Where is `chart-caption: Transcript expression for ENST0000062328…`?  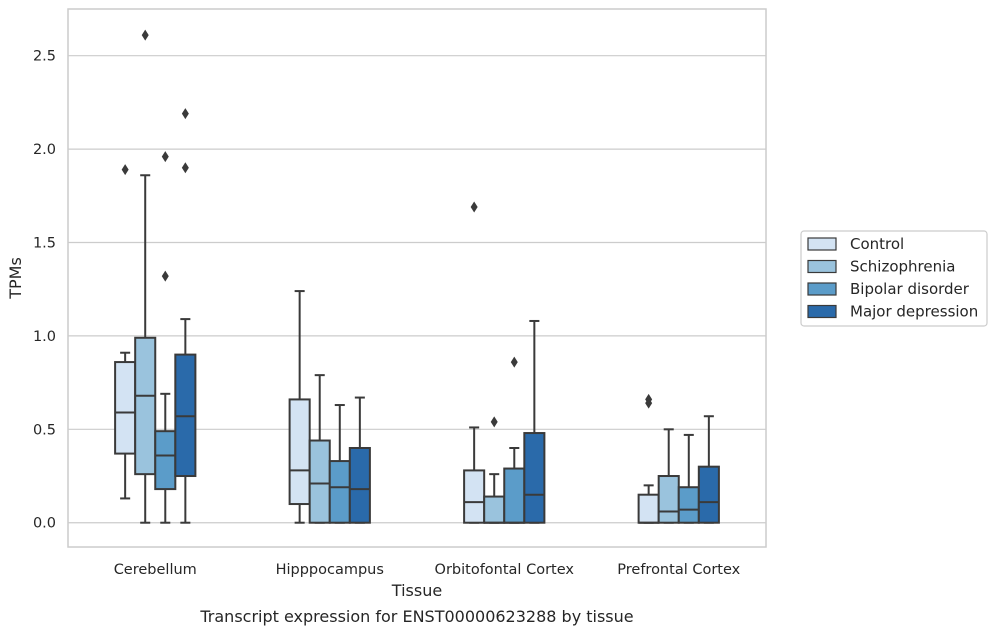
chart-caption: Transcript expression for ENST0000062328… is located at coordinates (416, 616).